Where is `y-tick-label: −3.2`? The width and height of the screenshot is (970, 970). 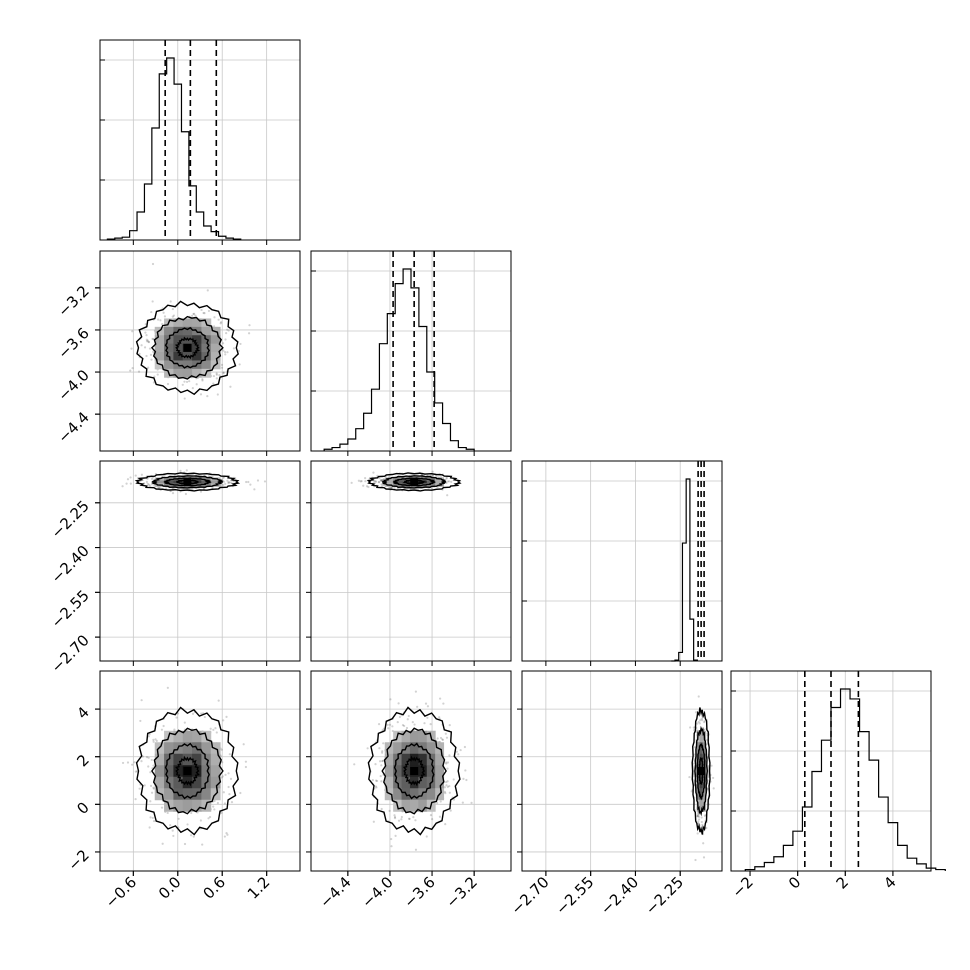
y-tick-label: −3.2 is located at coordinates (73, 301).